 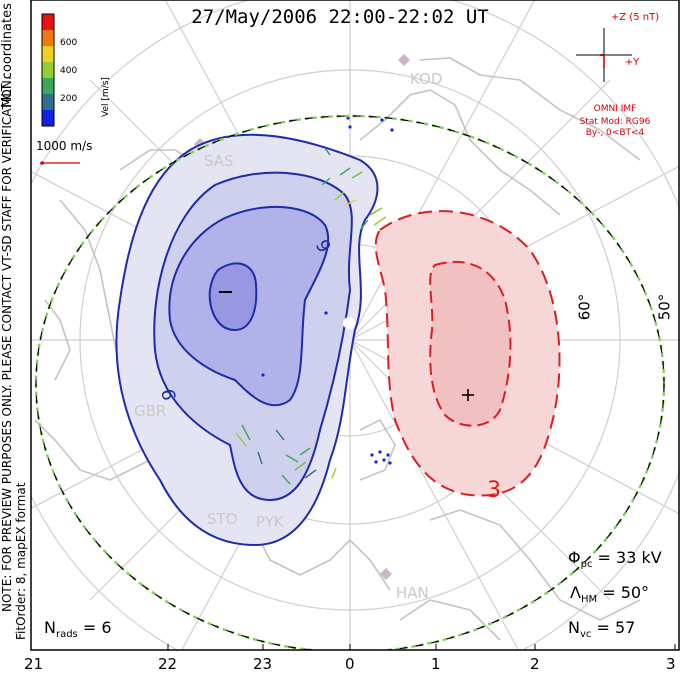 What do you see at coordinates (626, 592) in the screenshot?
I see `stat-hm-value: = 50°` at bounding box center [626, 592].